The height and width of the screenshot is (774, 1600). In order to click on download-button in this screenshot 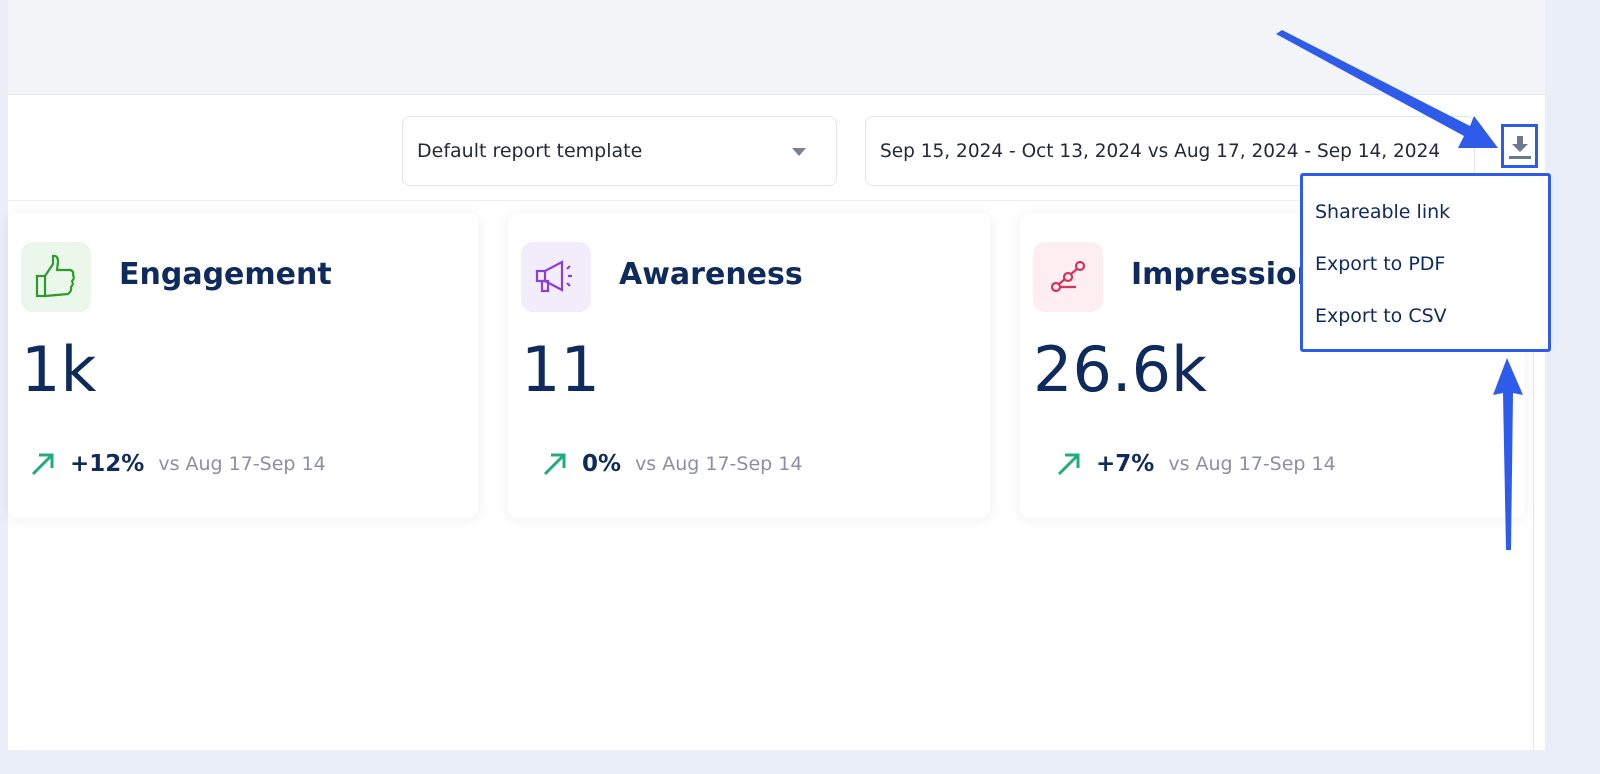, I will do `click(1519, 146)`.